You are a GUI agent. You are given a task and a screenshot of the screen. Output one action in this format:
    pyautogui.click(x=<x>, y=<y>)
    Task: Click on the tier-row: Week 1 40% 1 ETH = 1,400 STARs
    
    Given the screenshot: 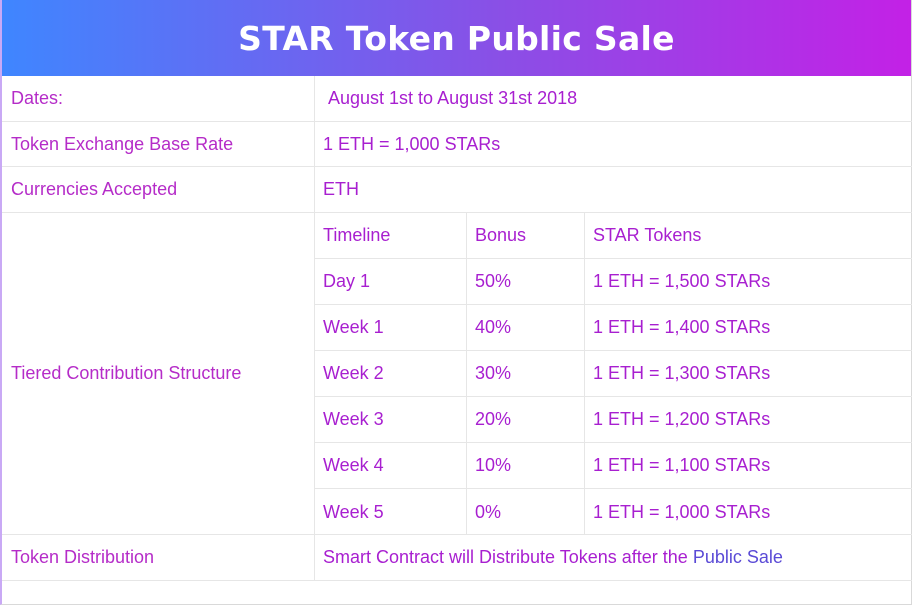 What is the action you would take?
    pyautogui.click(x=613, y=328)
    